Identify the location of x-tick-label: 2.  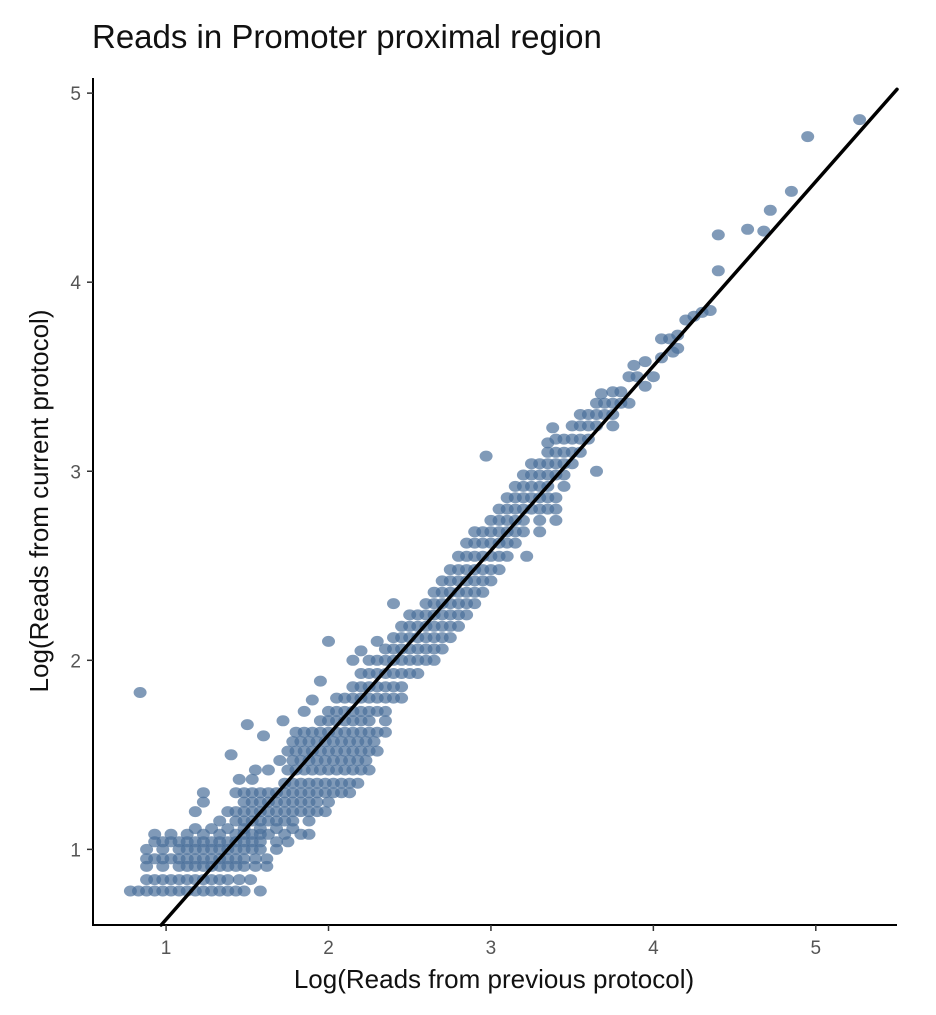
(328, 948).